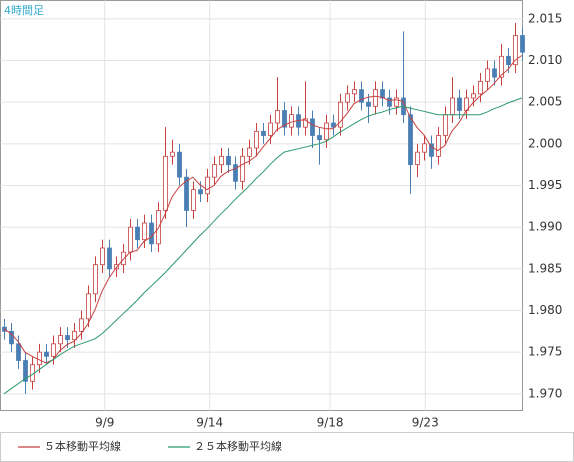 The height and width of the screenshot is (462, 574). Describe the element at coordinates (545, 18) in the screenshot. I see `y-tick-label: 2.015` at that location.